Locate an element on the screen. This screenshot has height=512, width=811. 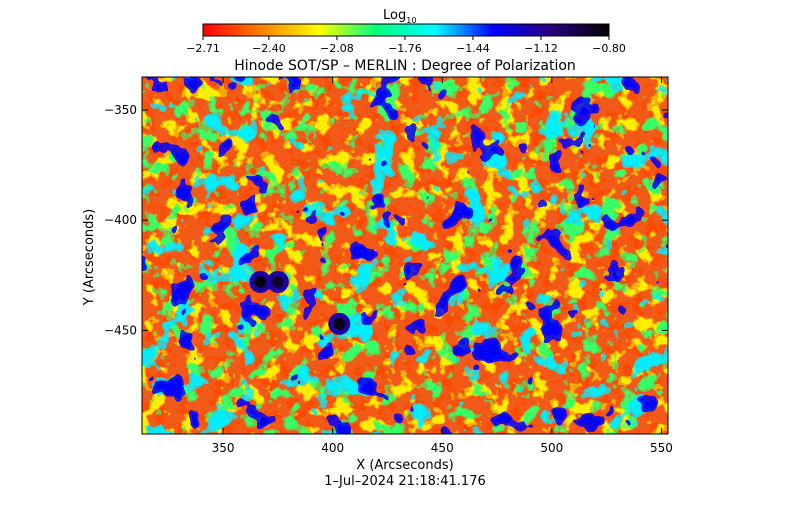
y-tick-label: −350 is located at coordinates (120, 110).